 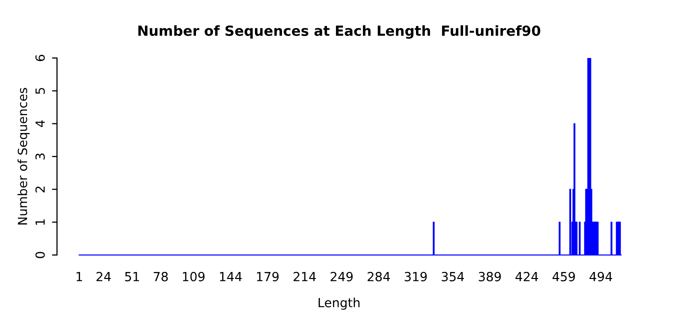 What do you see at coordinates (601, 277) in the screenshot?
I see `x-tick-label: 494` at bounding box center [601, 277].